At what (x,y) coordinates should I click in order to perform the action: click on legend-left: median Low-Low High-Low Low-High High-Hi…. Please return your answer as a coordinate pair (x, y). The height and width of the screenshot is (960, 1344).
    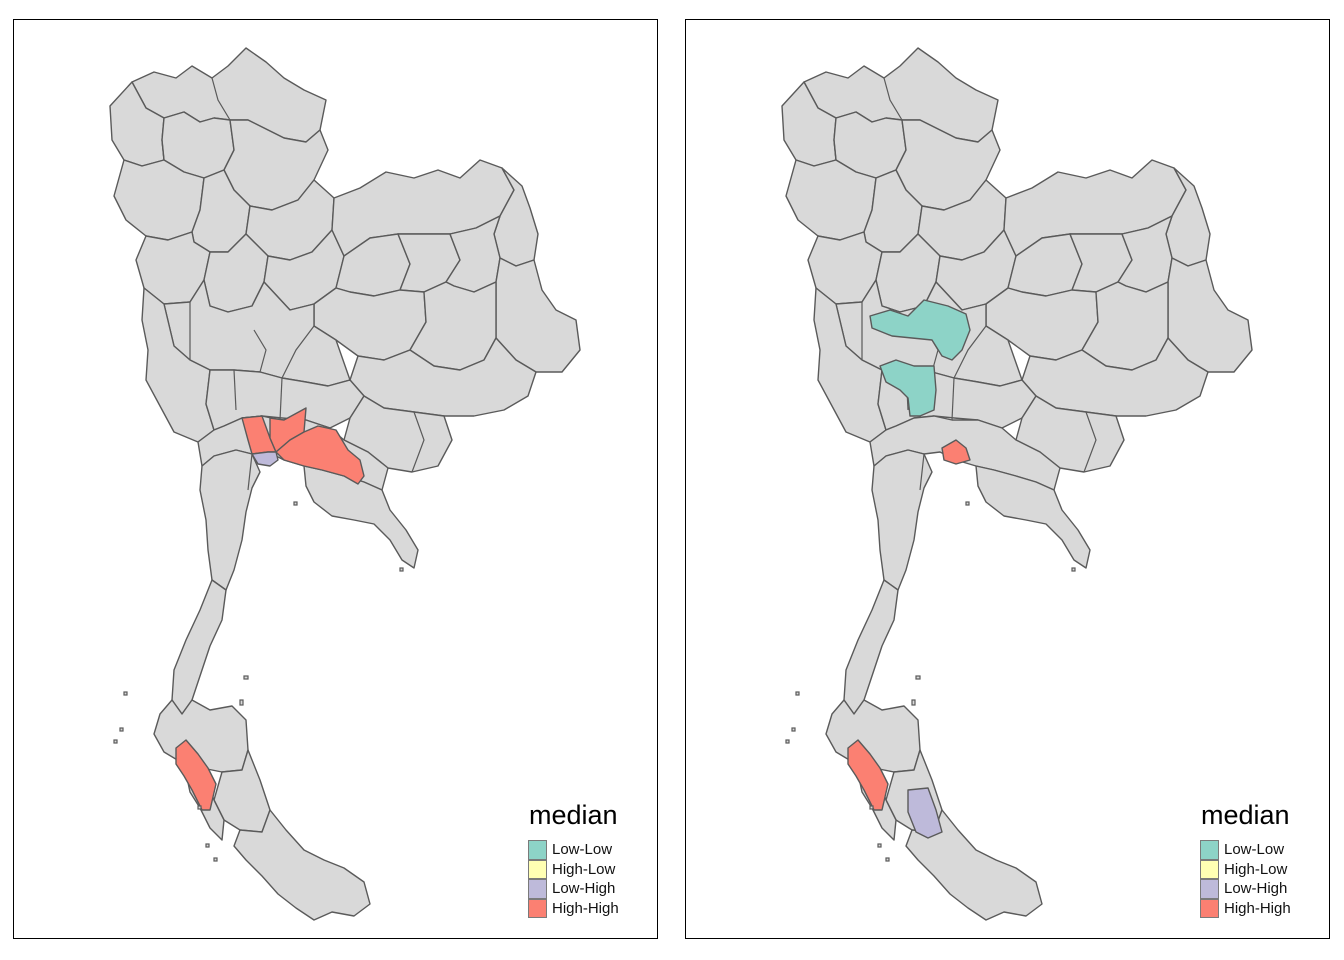
    Looking at the image, I should click on (588, 859).